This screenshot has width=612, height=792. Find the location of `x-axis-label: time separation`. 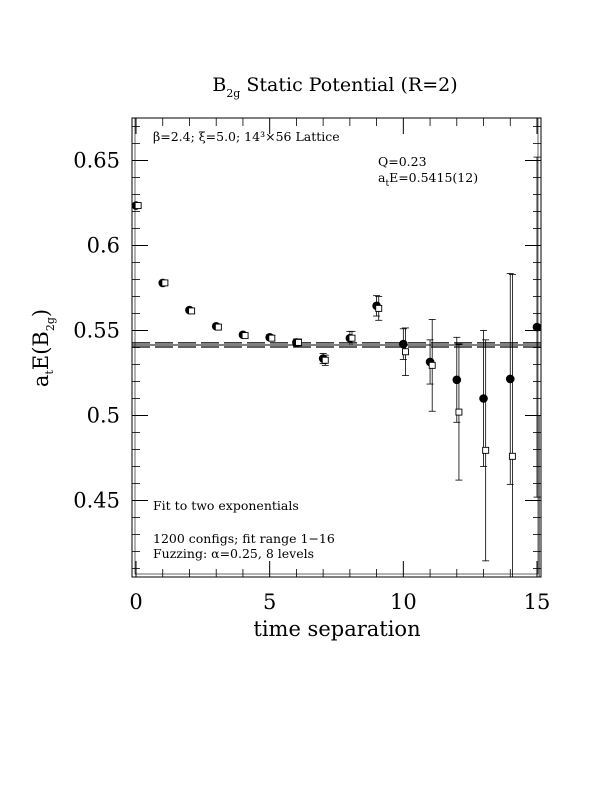

x-axis-label: time separation is located at coordinates (336, 629).